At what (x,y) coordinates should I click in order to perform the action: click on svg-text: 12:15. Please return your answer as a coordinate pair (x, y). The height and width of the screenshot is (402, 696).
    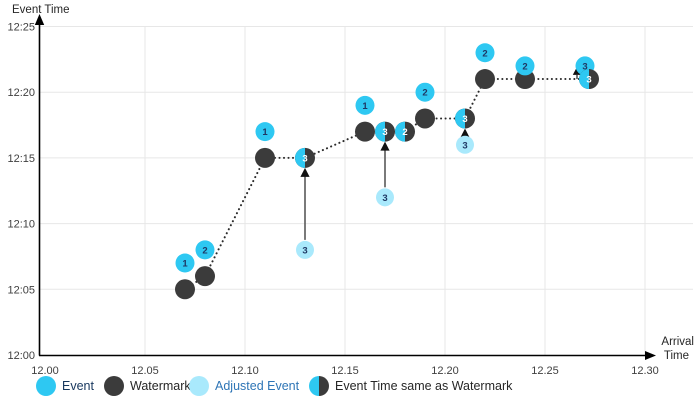
    Looking at the image, I should click on (21, 159).